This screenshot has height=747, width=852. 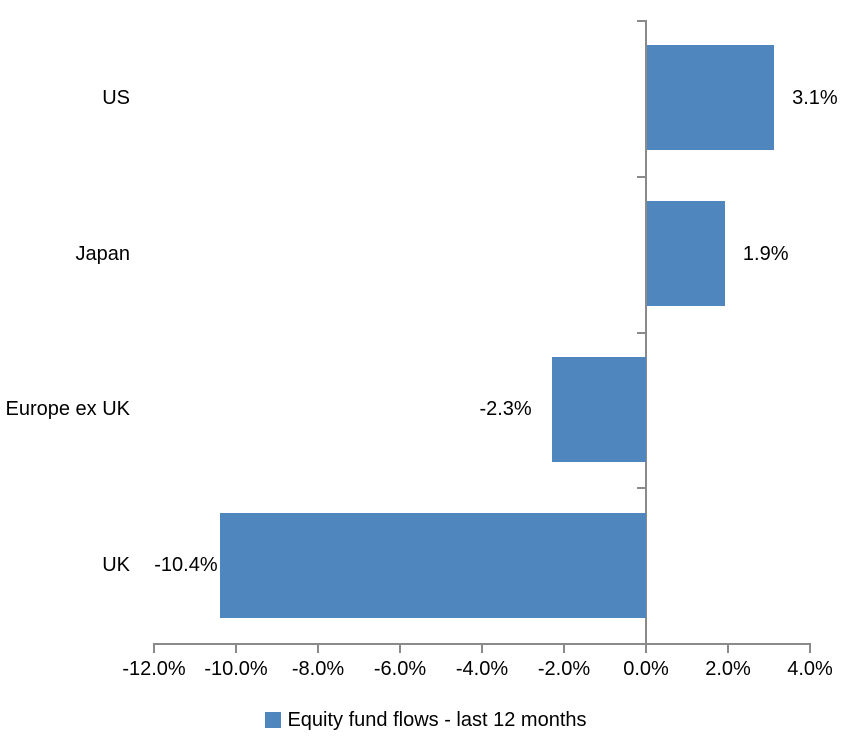 What do you see at coordinates (67, 409) in the screenshot?
I see `category-label: Europe ex UK` at bounding box center [67, 409].